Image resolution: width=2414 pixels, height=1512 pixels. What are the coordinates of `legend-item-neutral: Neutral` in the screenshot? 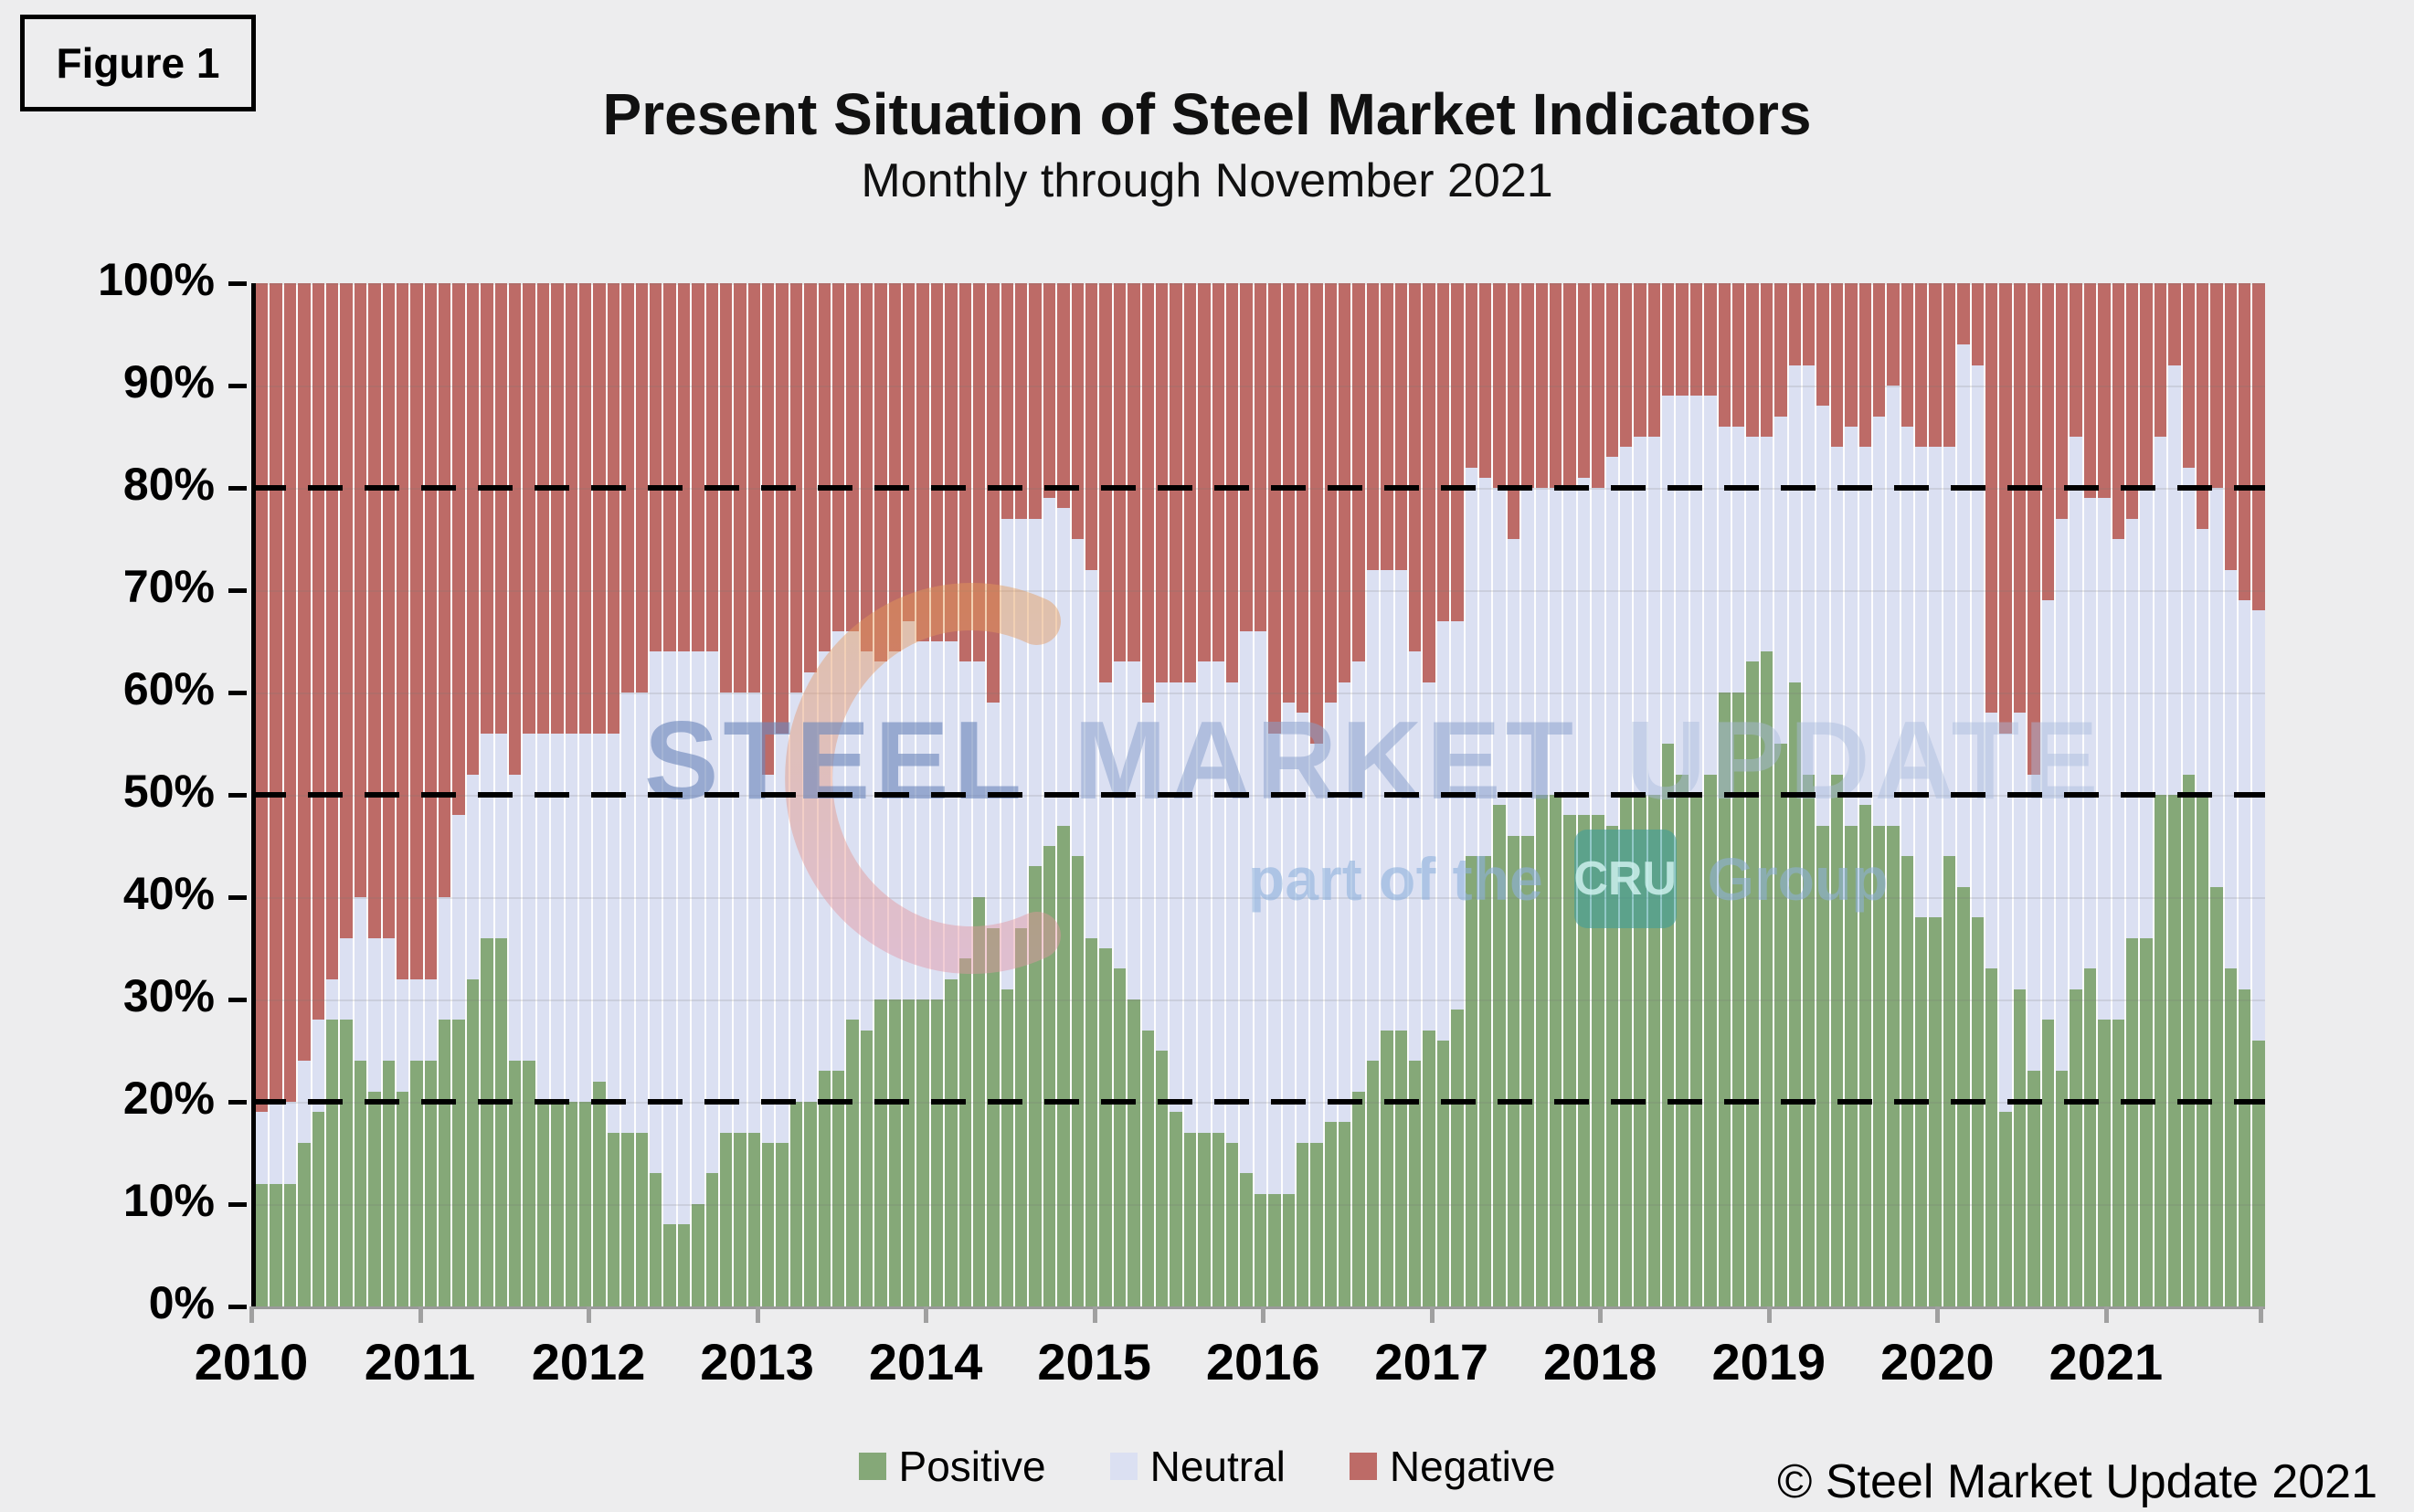 It's located at (1197, 1466).